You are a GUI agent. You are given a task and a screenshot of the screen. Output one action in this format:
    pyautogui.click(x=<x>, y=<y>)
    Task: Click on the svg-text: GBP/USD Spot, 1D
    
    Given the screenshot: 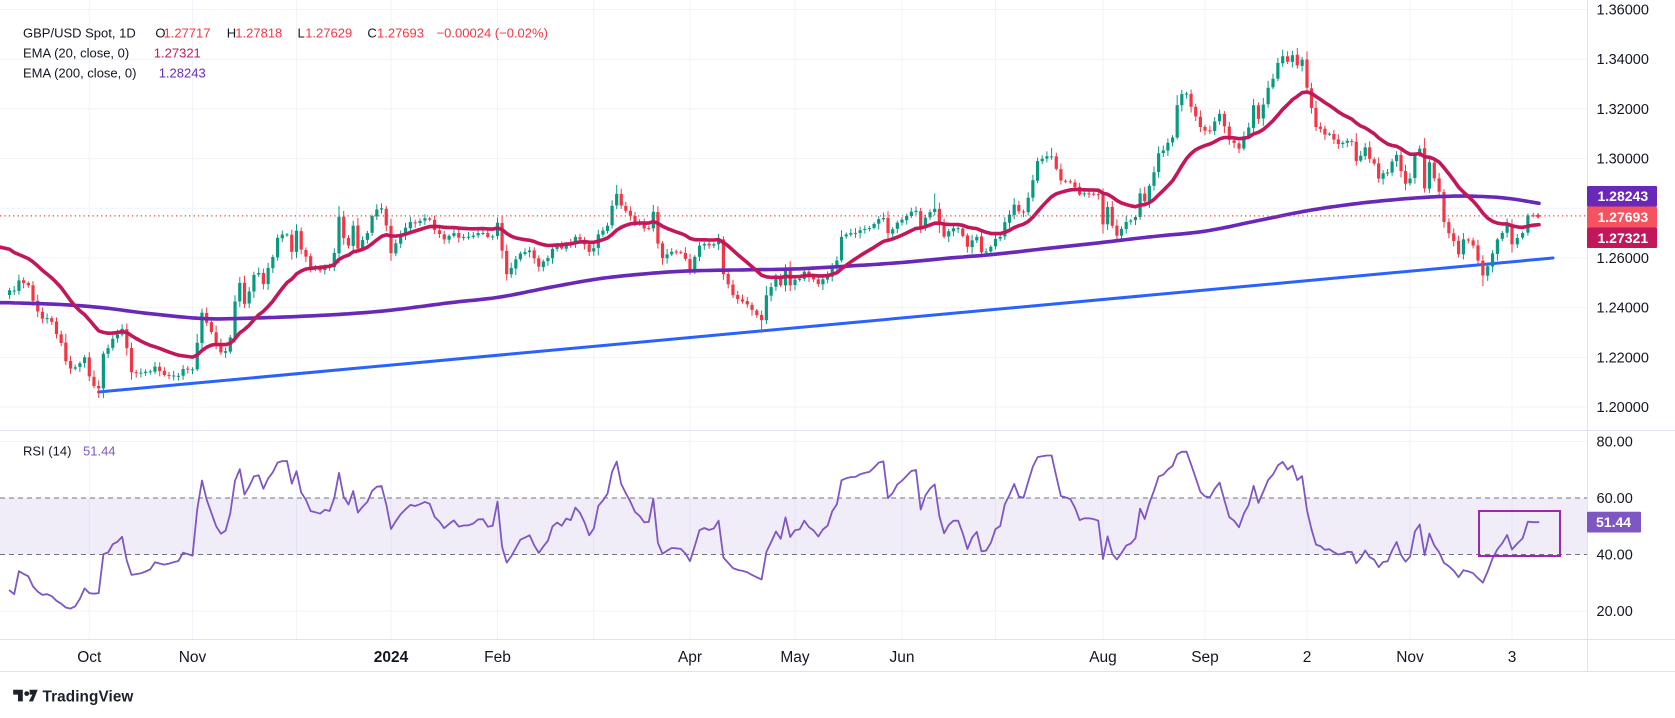 What is the action you would take?
    pyautogui.click(x=79, y=33)
    